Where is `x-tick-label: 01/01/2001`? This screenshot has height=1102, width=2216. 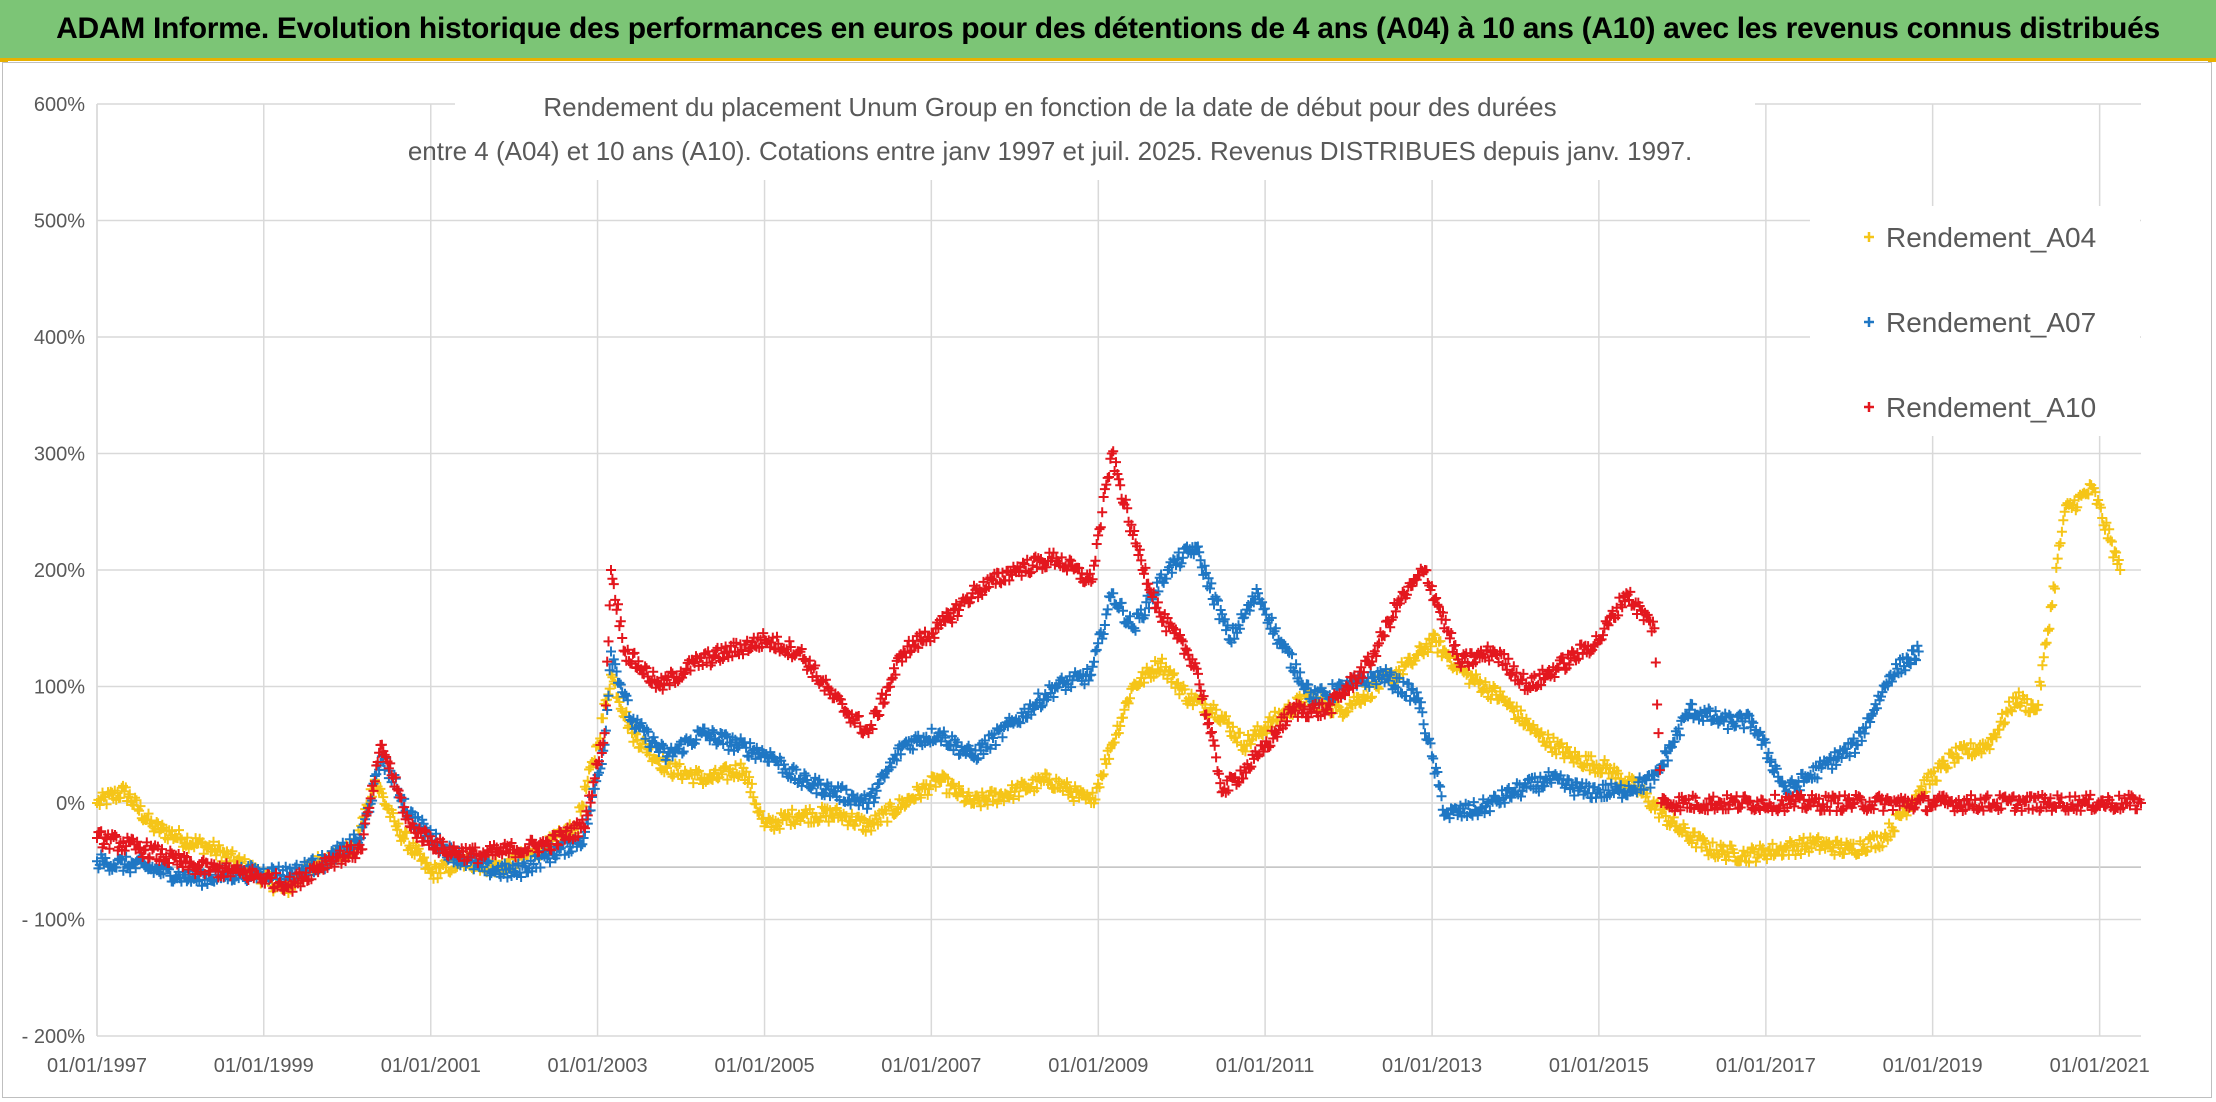 x-tick-label: 01/01/2001 is located at coordinates (431, 1066).